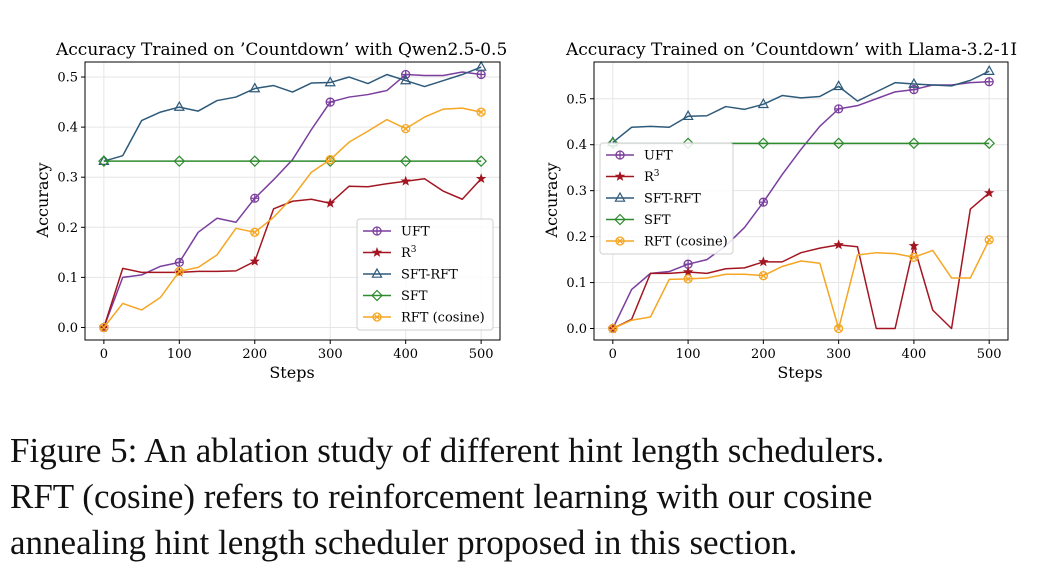  Describe the element at coordinates (481, 354) in the screenshot. I see `x-tick-label: 500` at that location.